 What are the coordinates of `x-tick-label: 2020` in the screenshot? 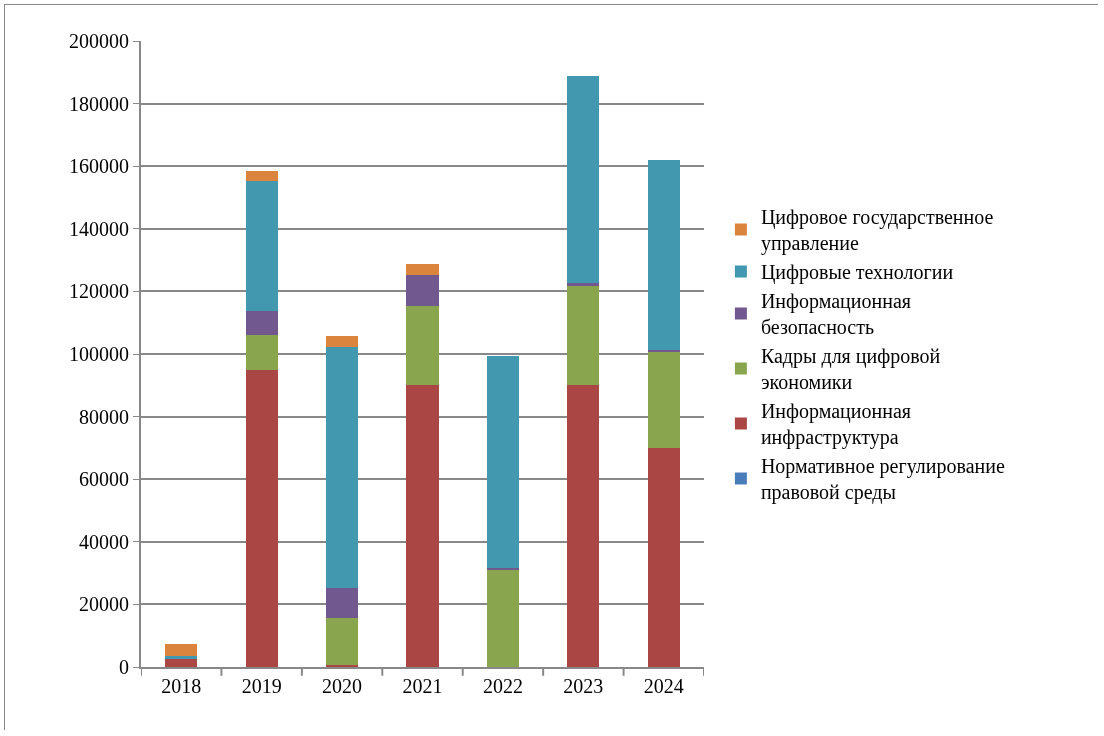 It's located at (342, 686).